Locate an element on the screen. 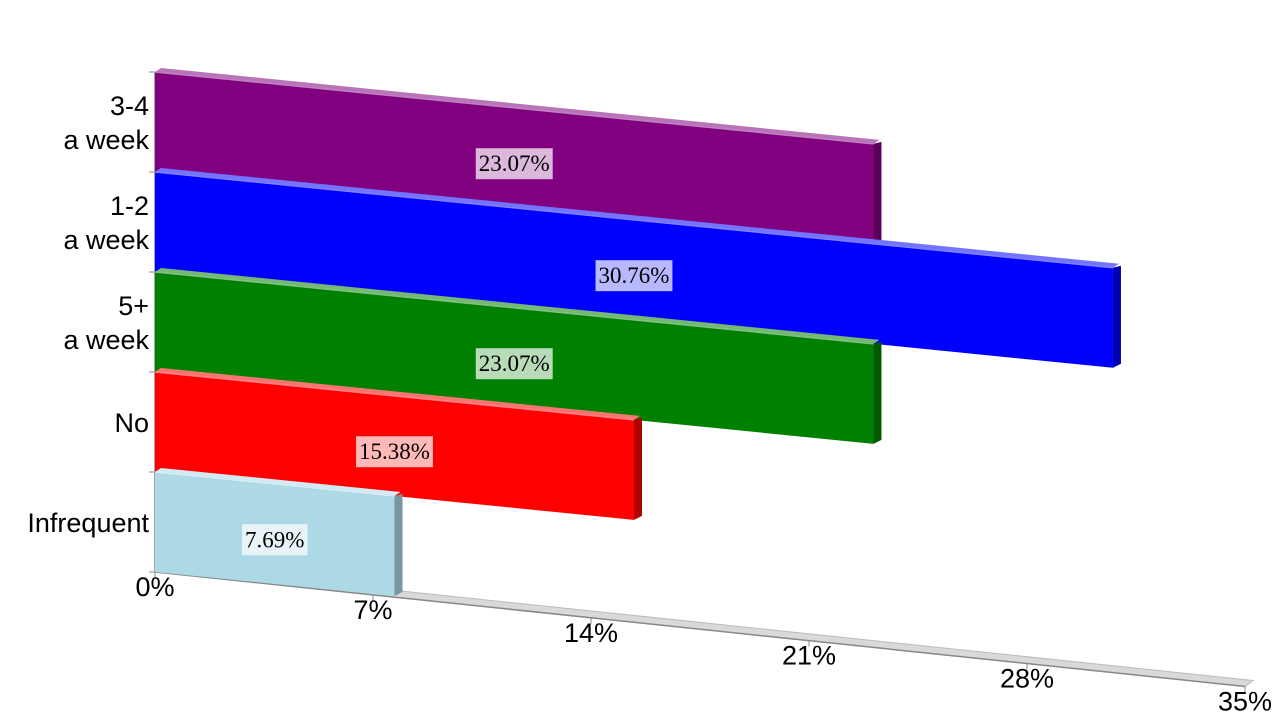  y-tick-label: 1-2 a week is located at coordinates (106, 223).